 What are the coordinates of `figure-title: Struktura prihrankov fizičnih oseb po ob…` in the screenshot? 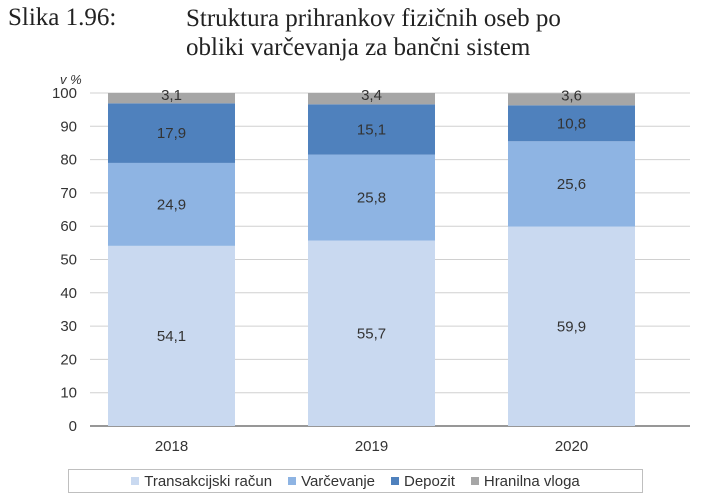 It's located at (446, 33).